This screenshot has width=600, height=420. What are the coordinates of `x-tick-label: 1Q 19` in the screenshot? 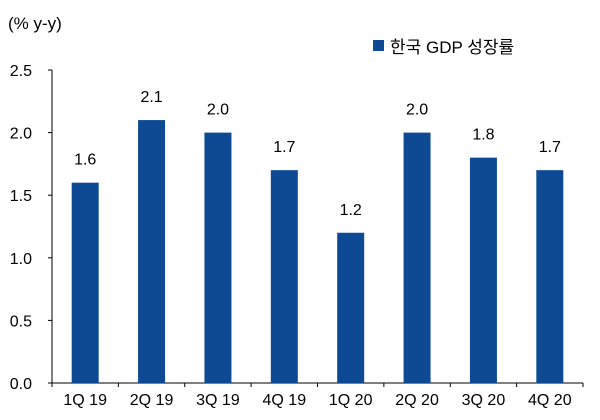 It's located at (85, 400).